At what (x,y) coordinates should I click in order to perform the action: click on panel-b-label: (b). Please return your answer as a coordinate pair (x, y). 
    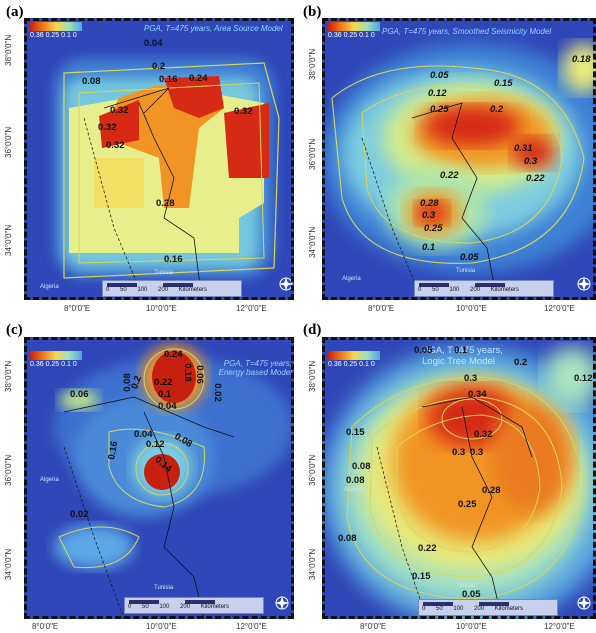
    Looking at the image, I should click on (312, 12).